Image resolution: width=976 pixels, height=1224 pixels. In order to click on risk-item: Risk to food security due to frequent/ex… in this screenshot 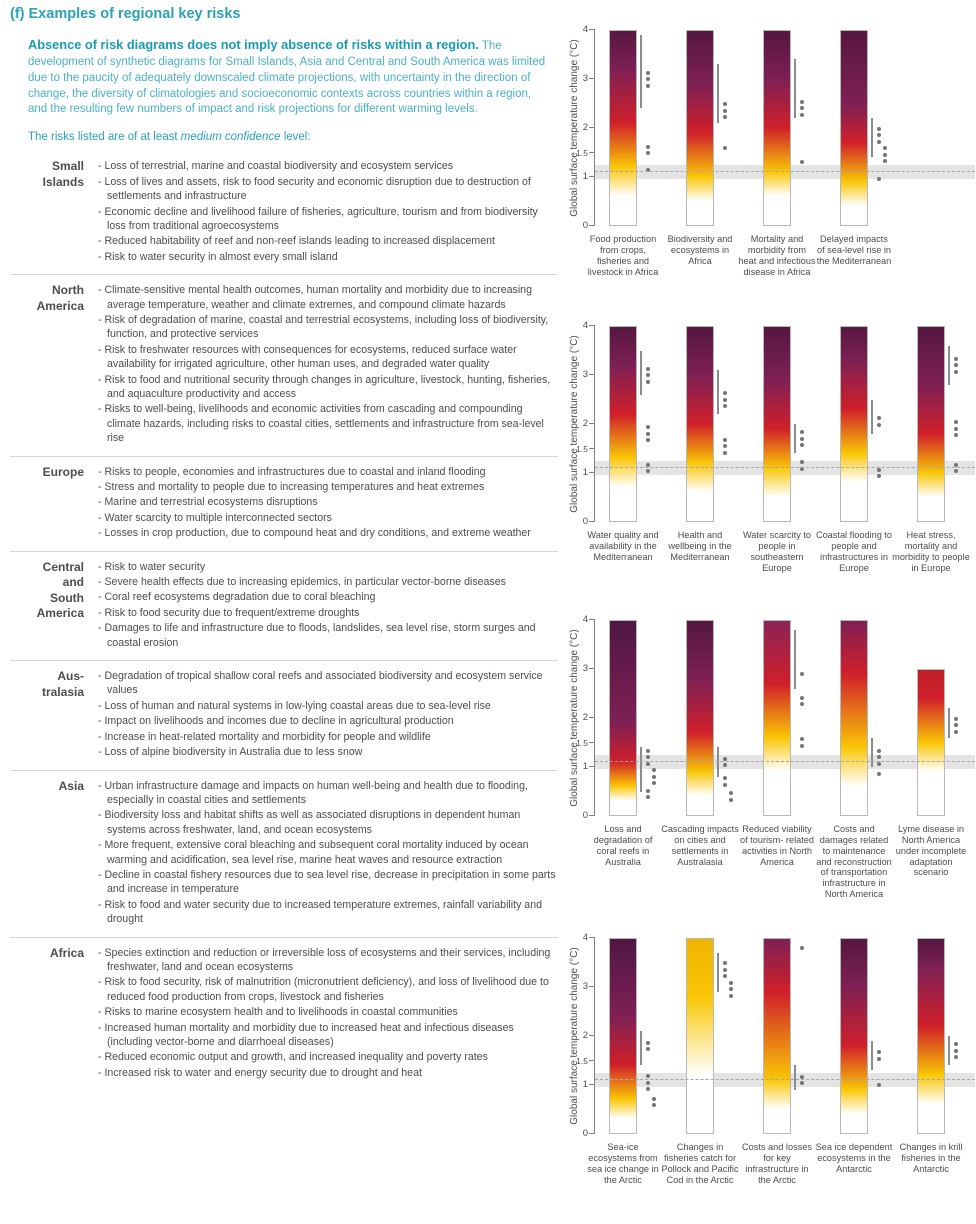, I will do `click(328, 613)`.